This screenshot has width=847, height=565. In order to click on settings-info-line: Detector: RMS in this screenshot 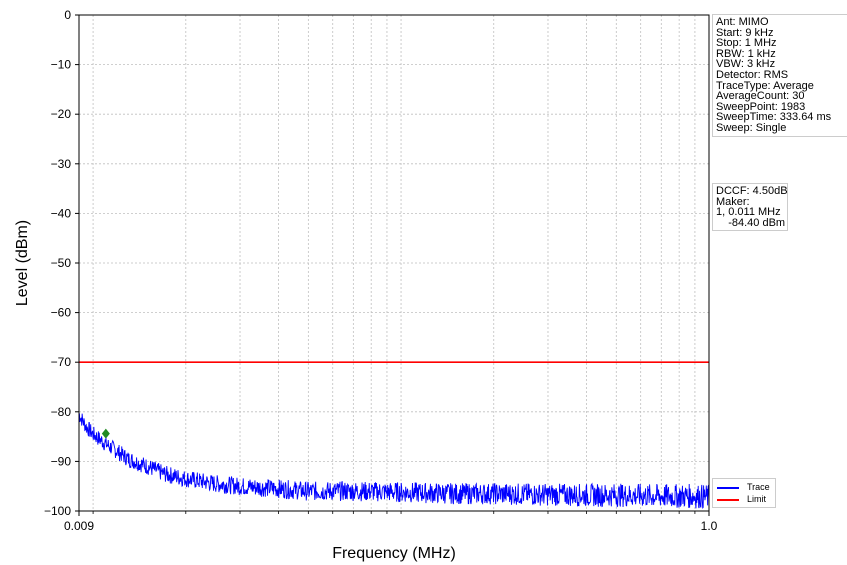, I will do `click(752, 74)`.